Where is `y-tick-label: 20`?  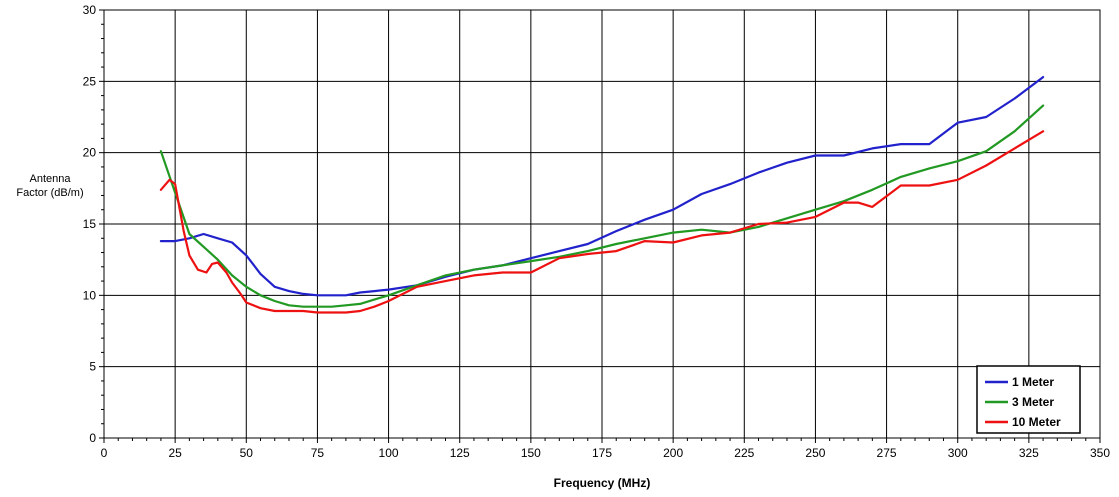
y-tick-label: 20 is located at coordinates (90, 153).